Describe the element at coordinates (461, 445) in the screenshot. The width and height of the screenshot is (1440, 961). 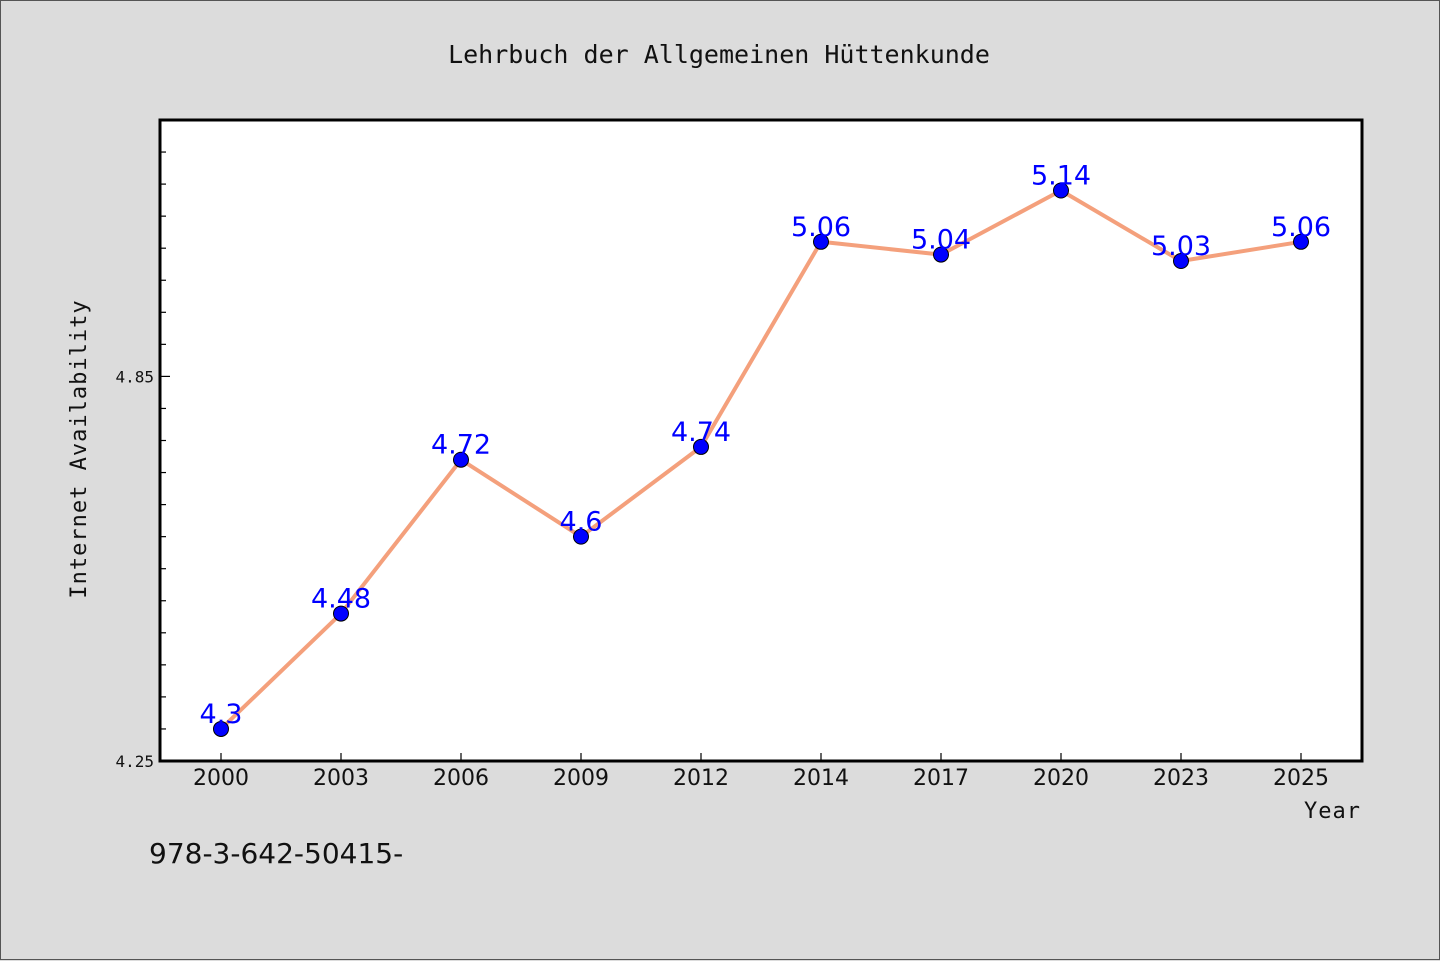
I see `data-label: 4.72` at that location.